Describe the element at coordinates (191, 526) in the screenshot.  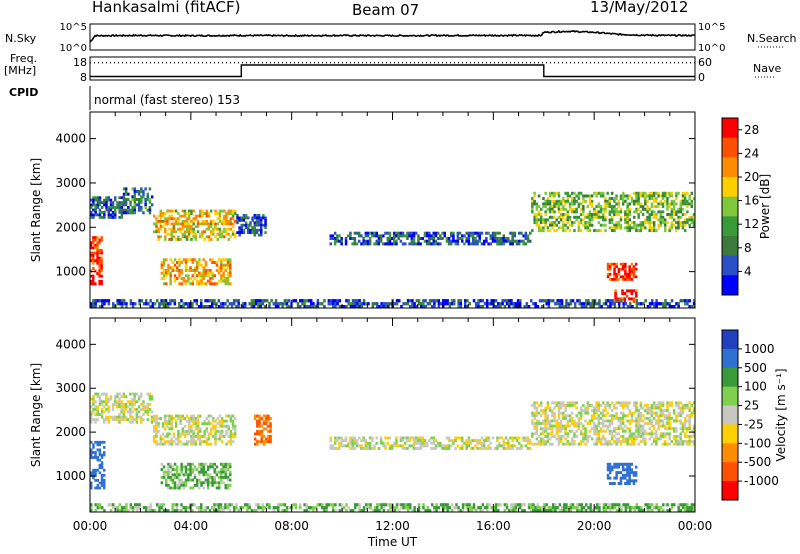
I see `xtick-label: 04:00` at that location.